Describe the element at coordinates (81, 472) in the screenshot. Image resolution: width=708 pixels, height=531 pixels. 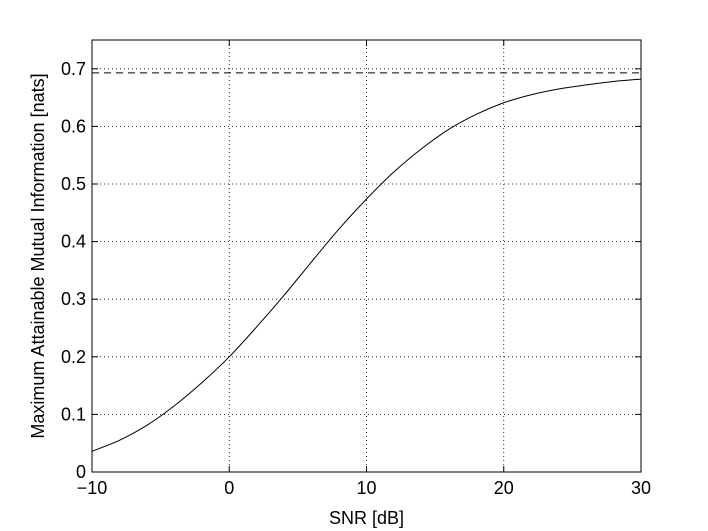
I see `y-tick-label: 0` at that location.